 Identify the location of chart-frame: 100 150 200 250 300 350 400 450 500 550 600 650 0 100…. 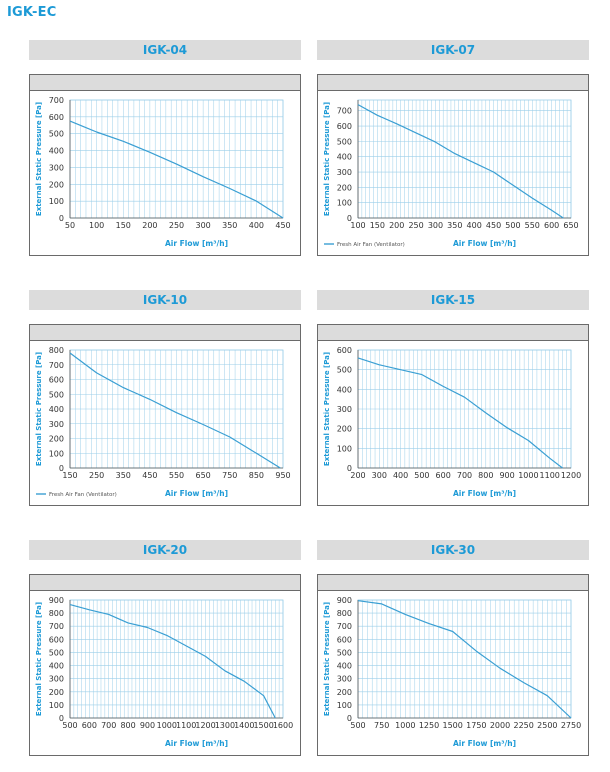
(453, 165).